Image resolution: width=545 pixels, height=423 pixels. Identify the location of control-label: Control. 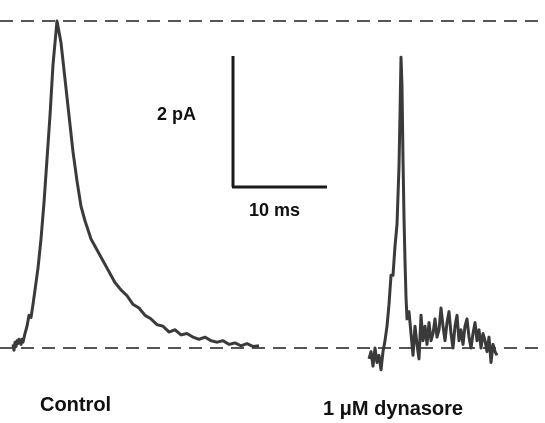
(76, 405).